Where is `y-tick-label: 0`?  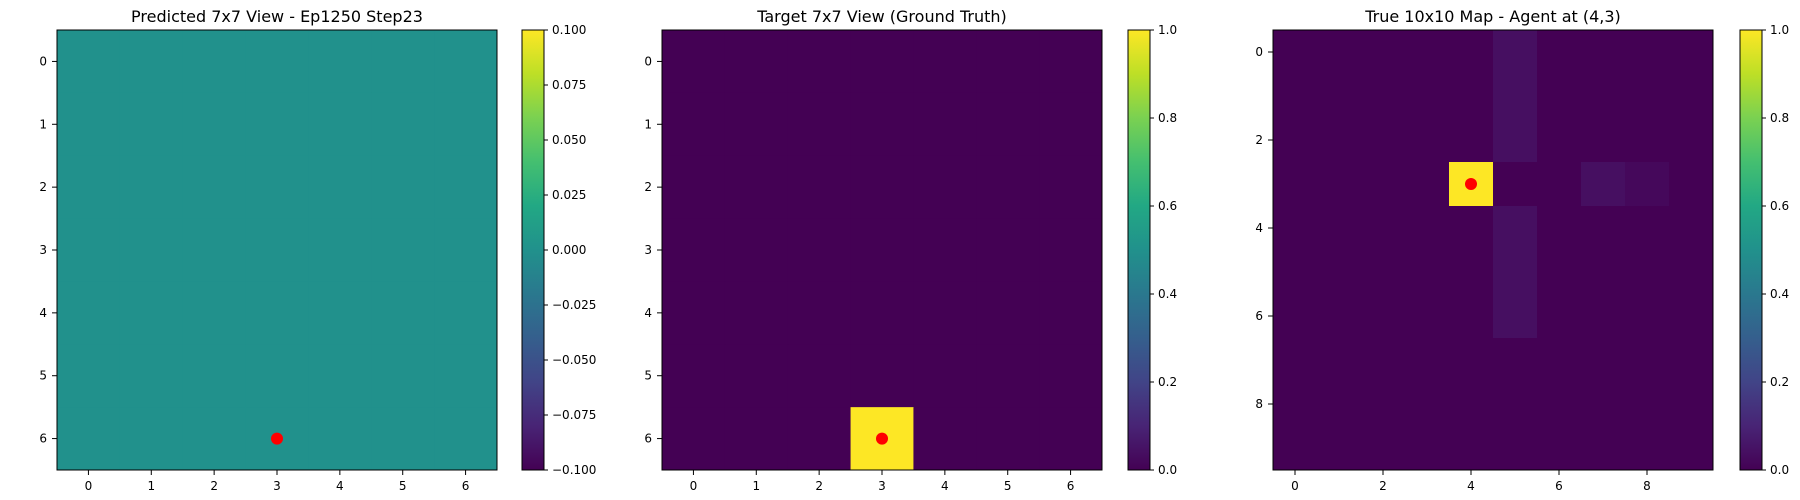 y-tick-label: 0 is located at coordinates (1259, 52).